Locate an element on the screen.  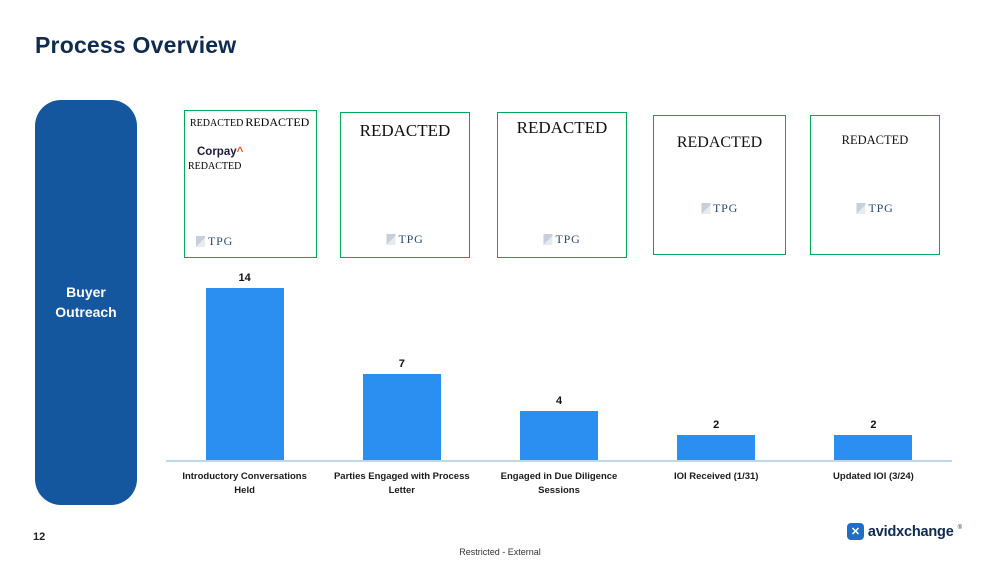
logo-card-2: REDACTED TPG is located at coordinates (405, 185).